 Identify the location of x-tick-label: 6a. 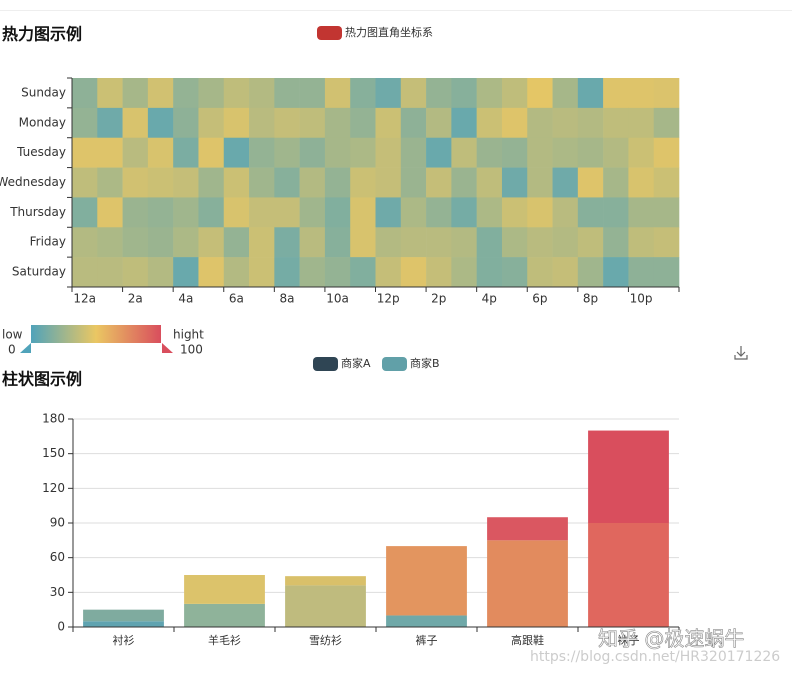
(236, 299).